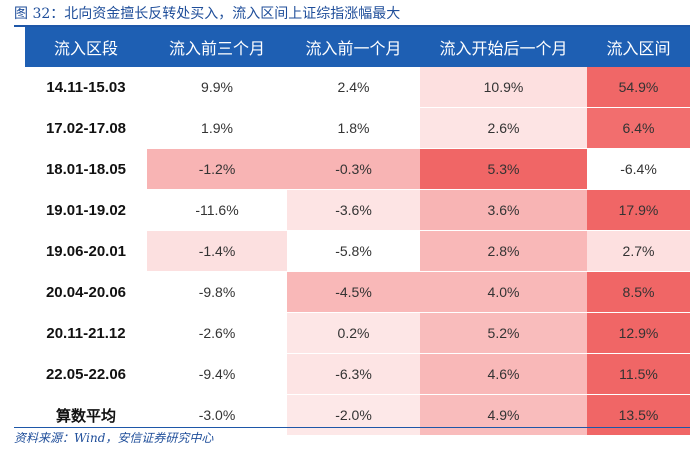 This screenshot has height=455, width=690. What do you see at coordinates (86, 251) in the screenshot?
I see `row-label: 19.06-20.01` at bounding box center [86, 251].